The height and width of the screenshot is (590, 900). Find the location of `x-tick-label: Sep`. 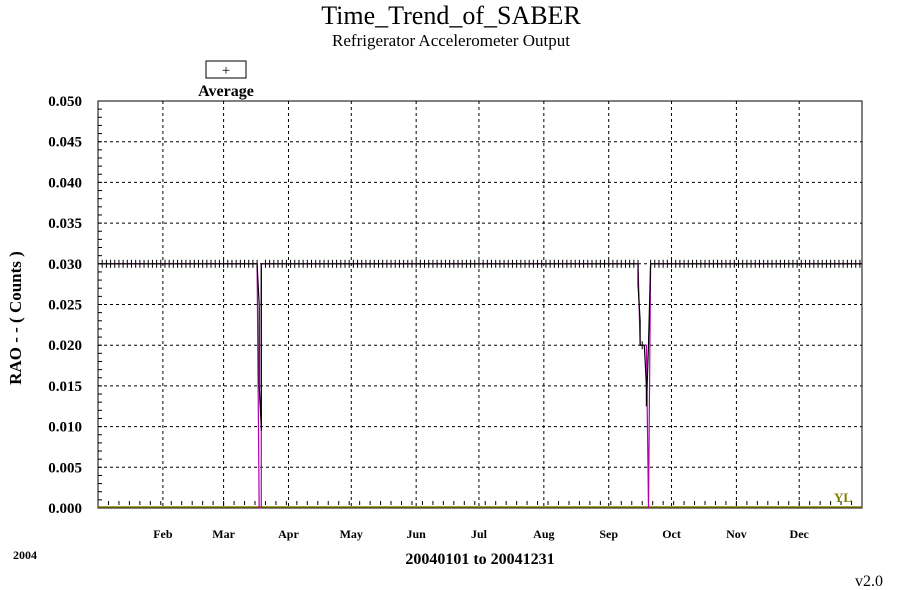

x-tick-label: Sep is located at coordinates (608, 534).